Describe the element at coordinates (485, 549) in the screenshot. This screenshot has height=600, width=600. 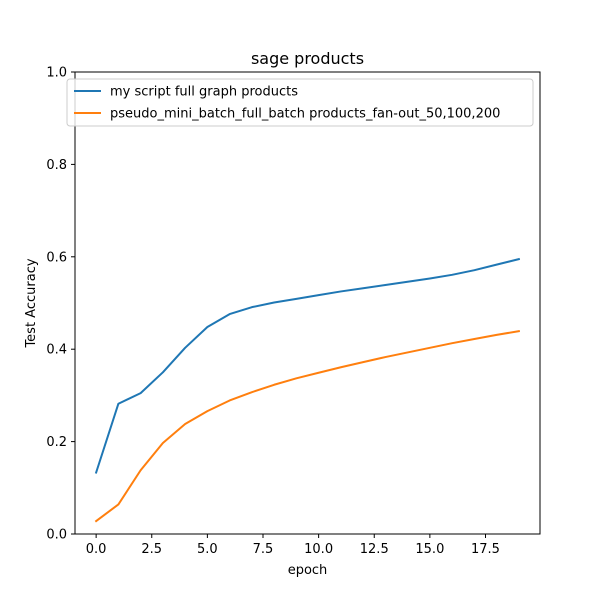
I see `x-tick-label: 17.5` at that location.